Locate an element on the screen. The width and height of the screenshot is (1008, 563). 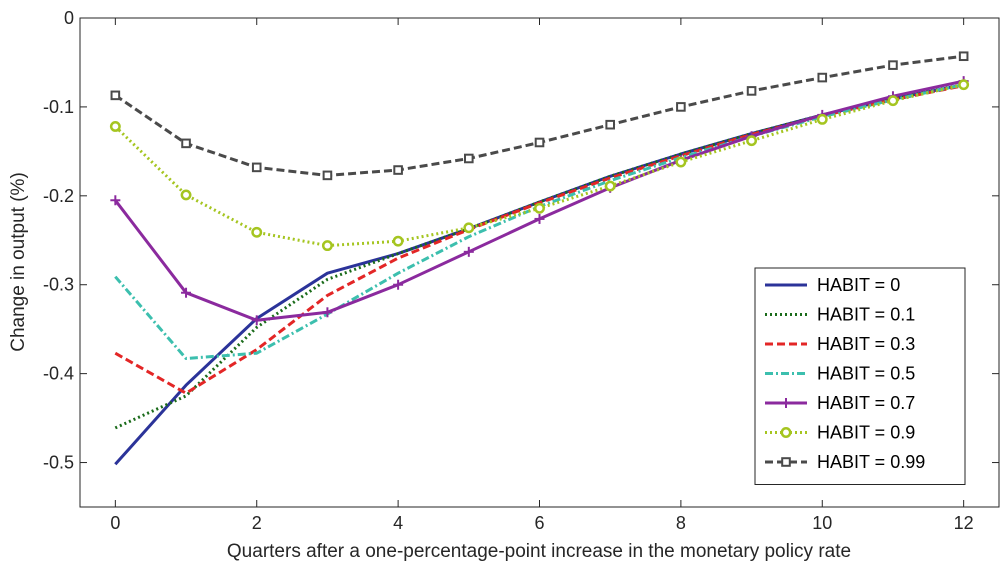
legend-label: HABIT = 0.7 is located at coordinates (866, 403).